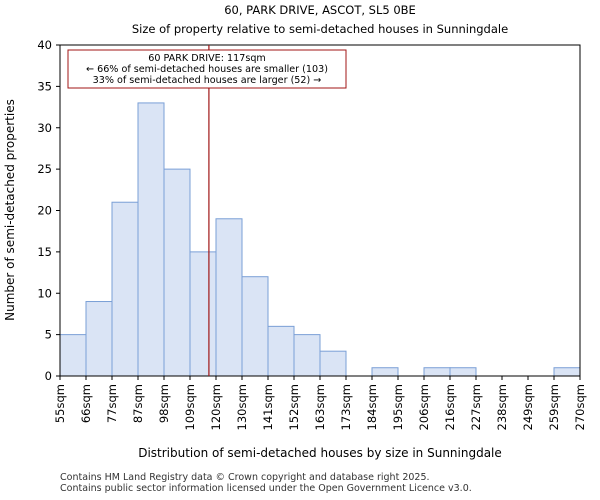  Describe the element at coordinates (112, 403) in the screenshot. I see `x-tick-label: 77sqm` at that location.